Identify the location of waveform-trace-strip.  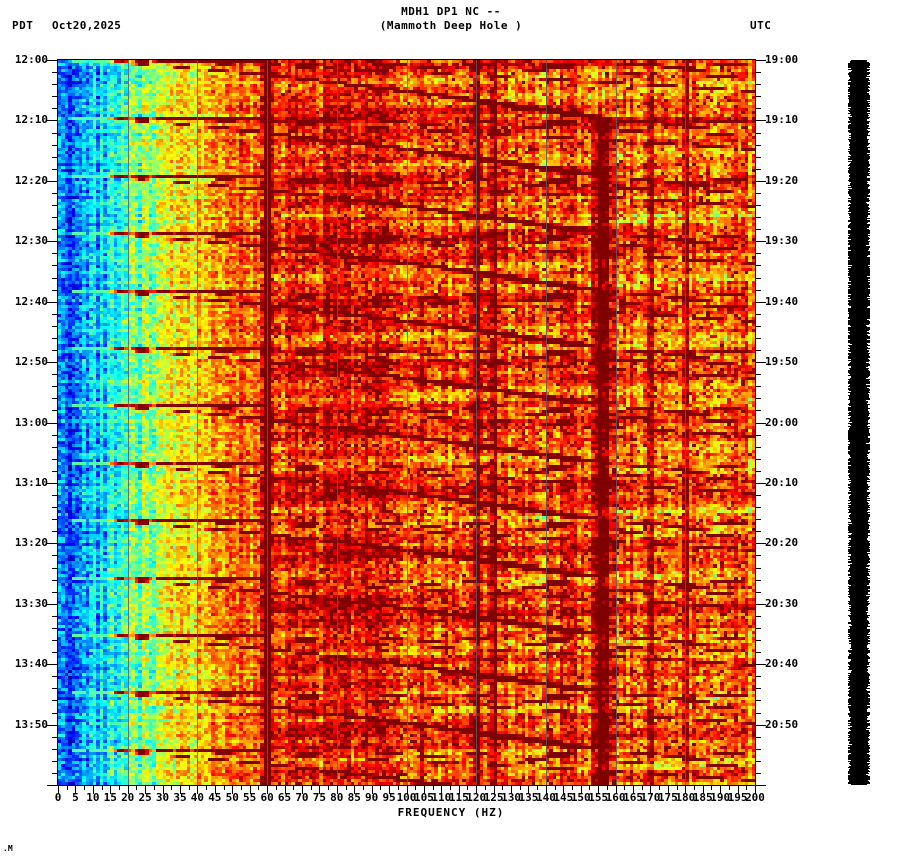
(859, 422).